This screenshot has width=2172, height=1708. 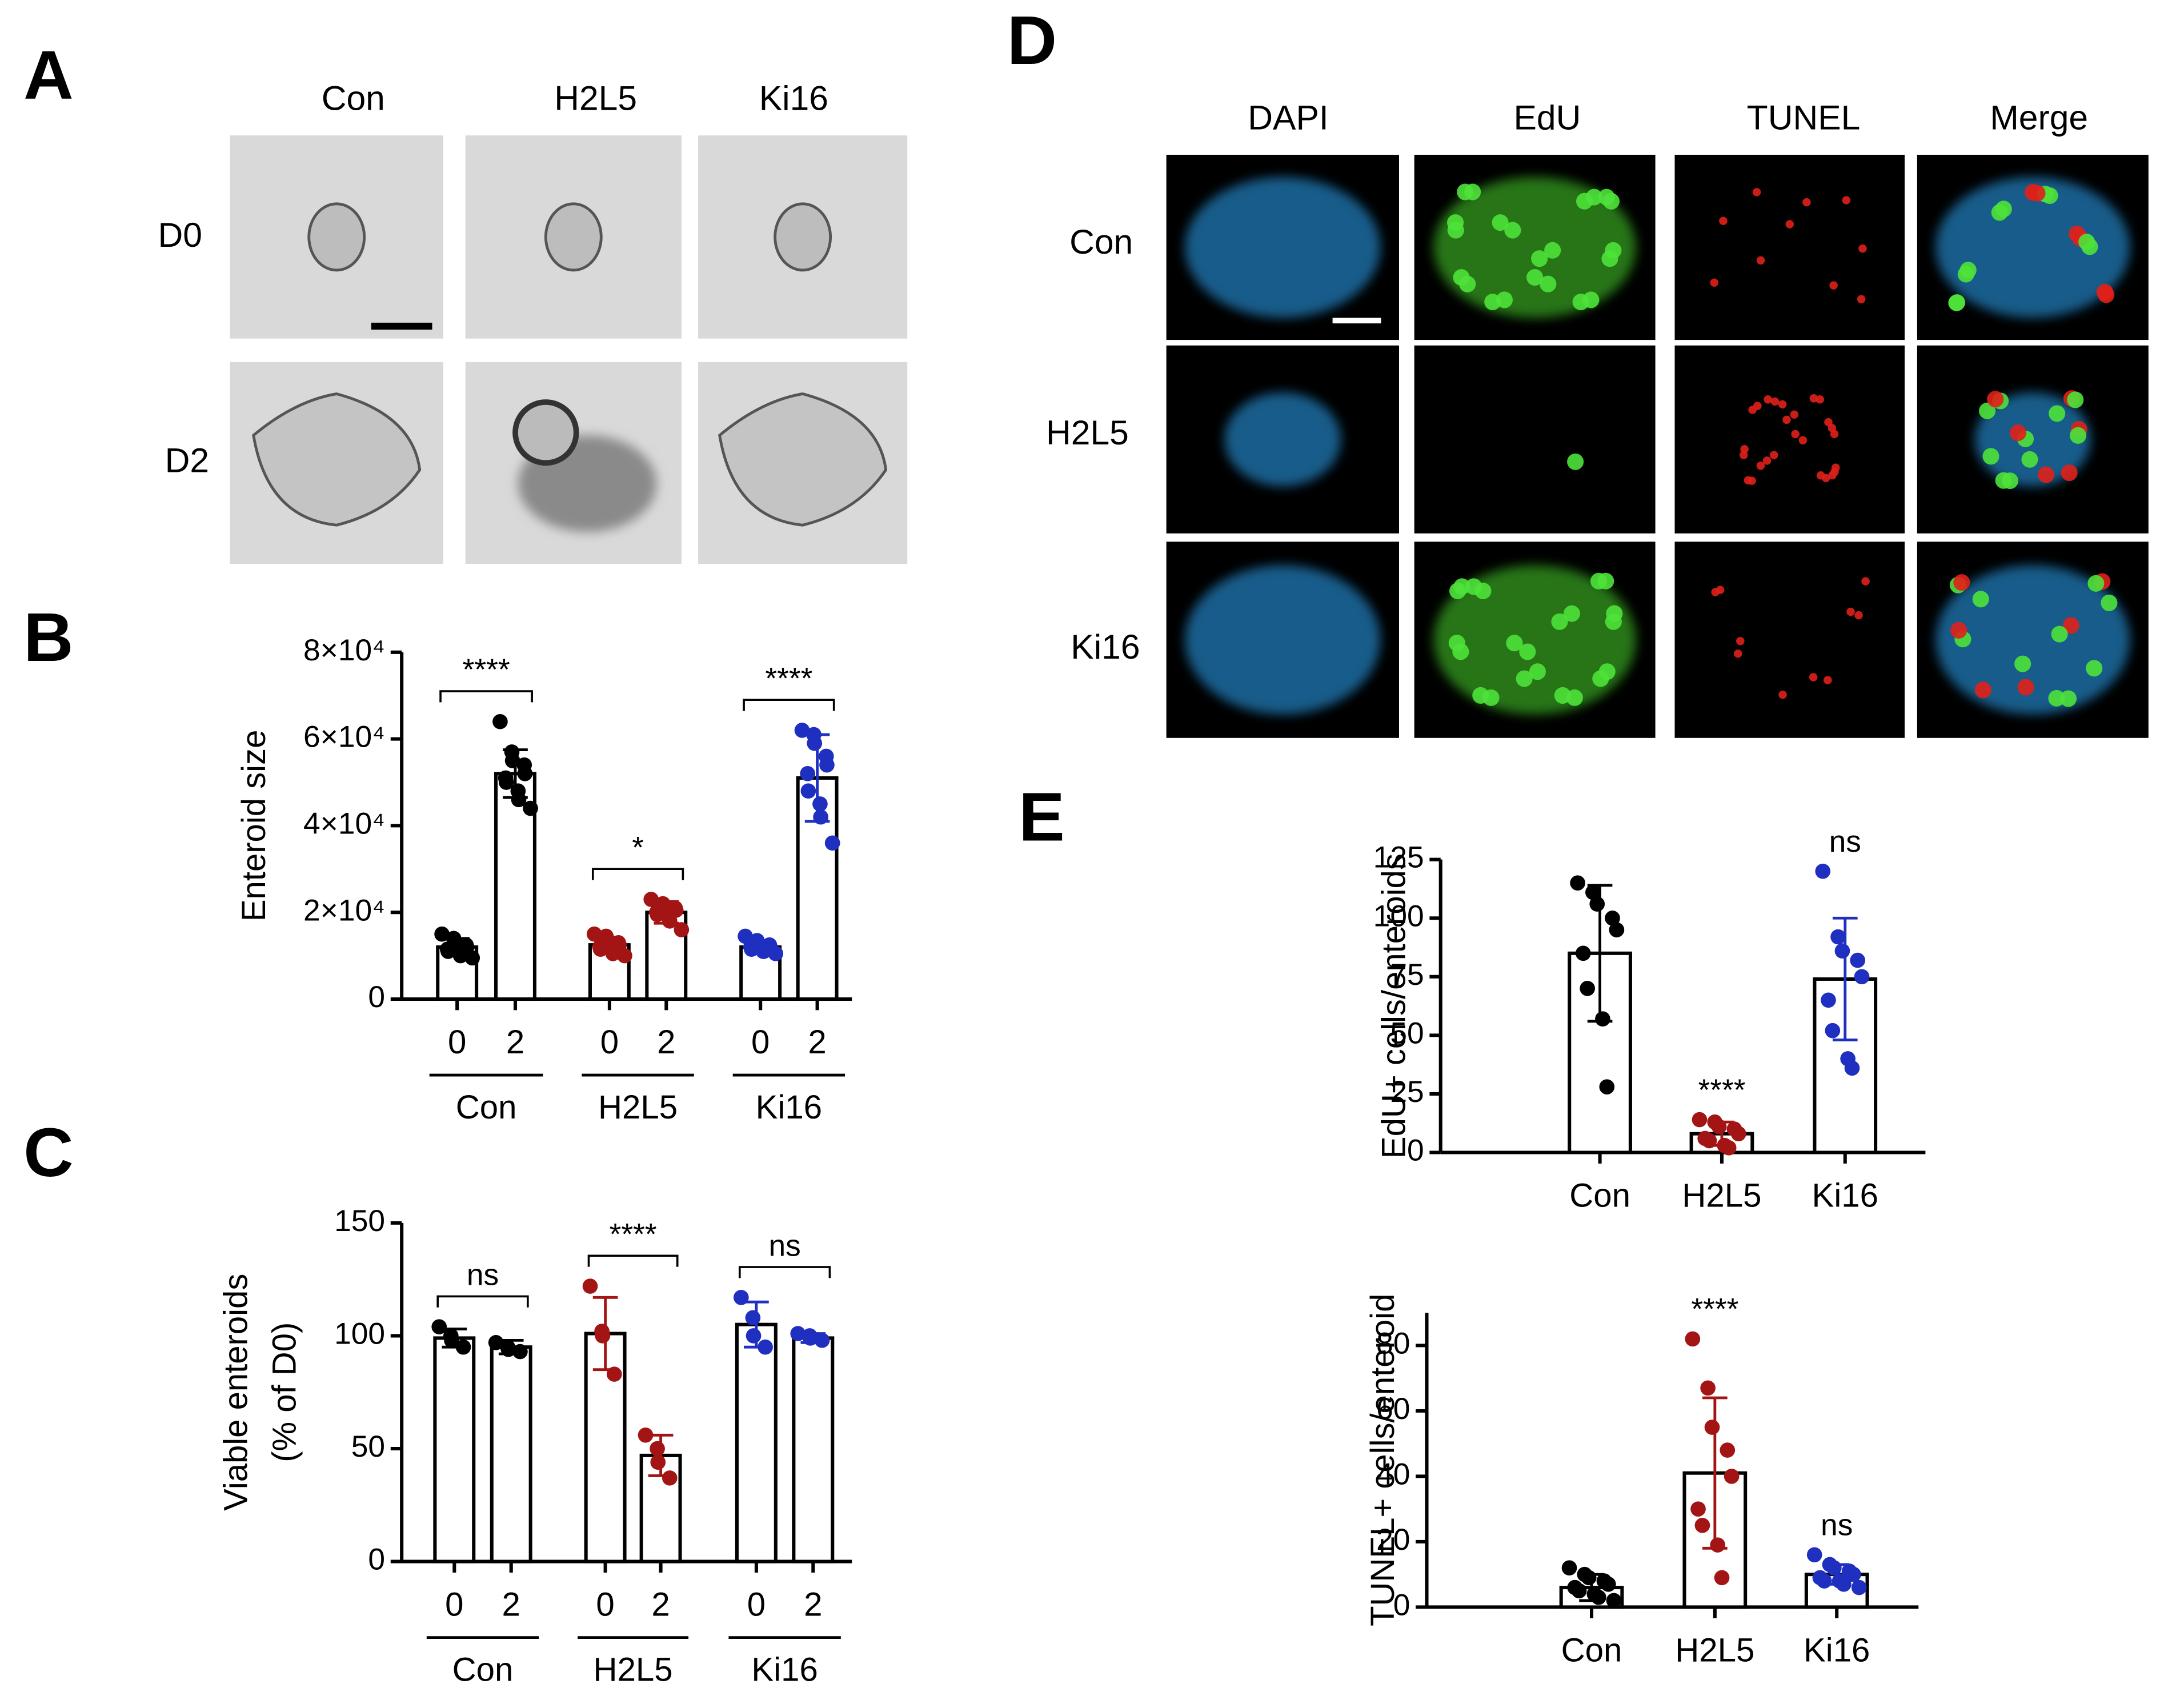 What do you see at coordinates (760, 1042) in the screenshot?
I see `x-tick-label: 0` at bounding box center [760, 1042].